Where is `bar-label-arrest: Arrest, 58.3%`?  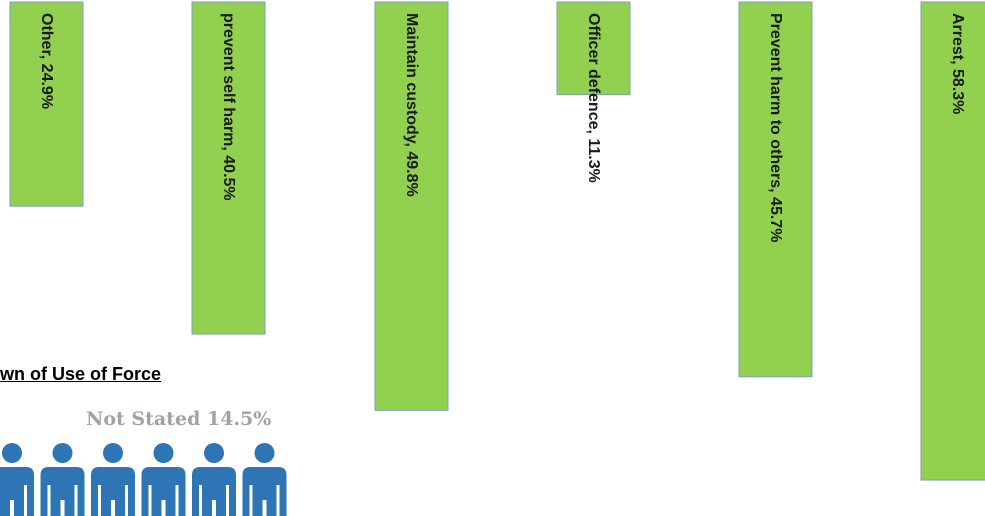
bar-label-arrest: Arrest, 58.3% is located at coordinates (957, 63).